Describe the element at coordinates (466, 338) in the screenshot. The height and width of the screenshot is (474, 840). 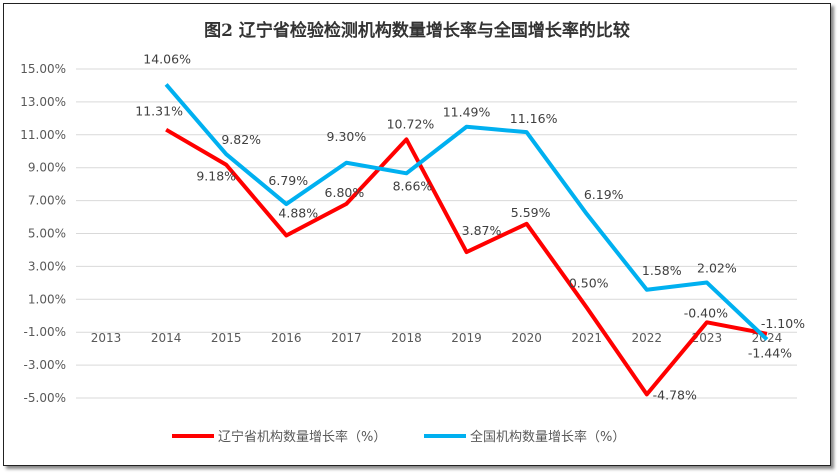
I see `x-tick-label: 2019` at that location.